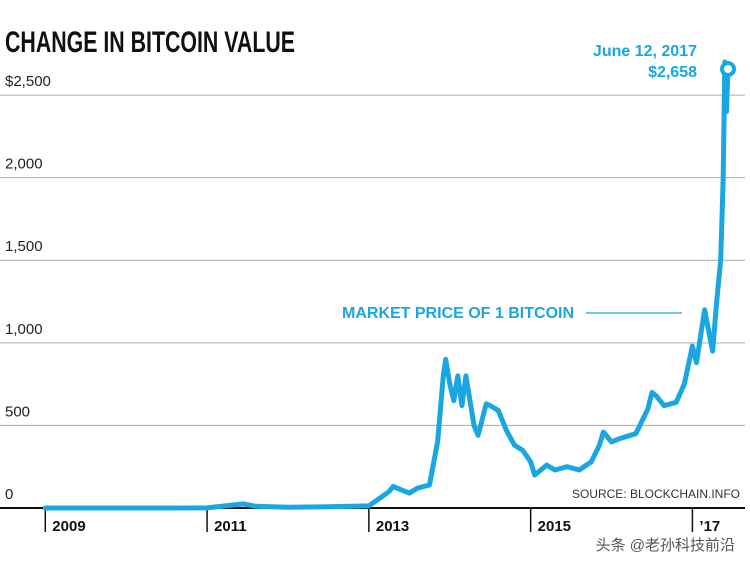 This screenshot has height=568, width=750. What do you see at coordinates (24, 329) in the screenshot?
I see `y-tick-label: 1,000` at bounding box center [24, 329].